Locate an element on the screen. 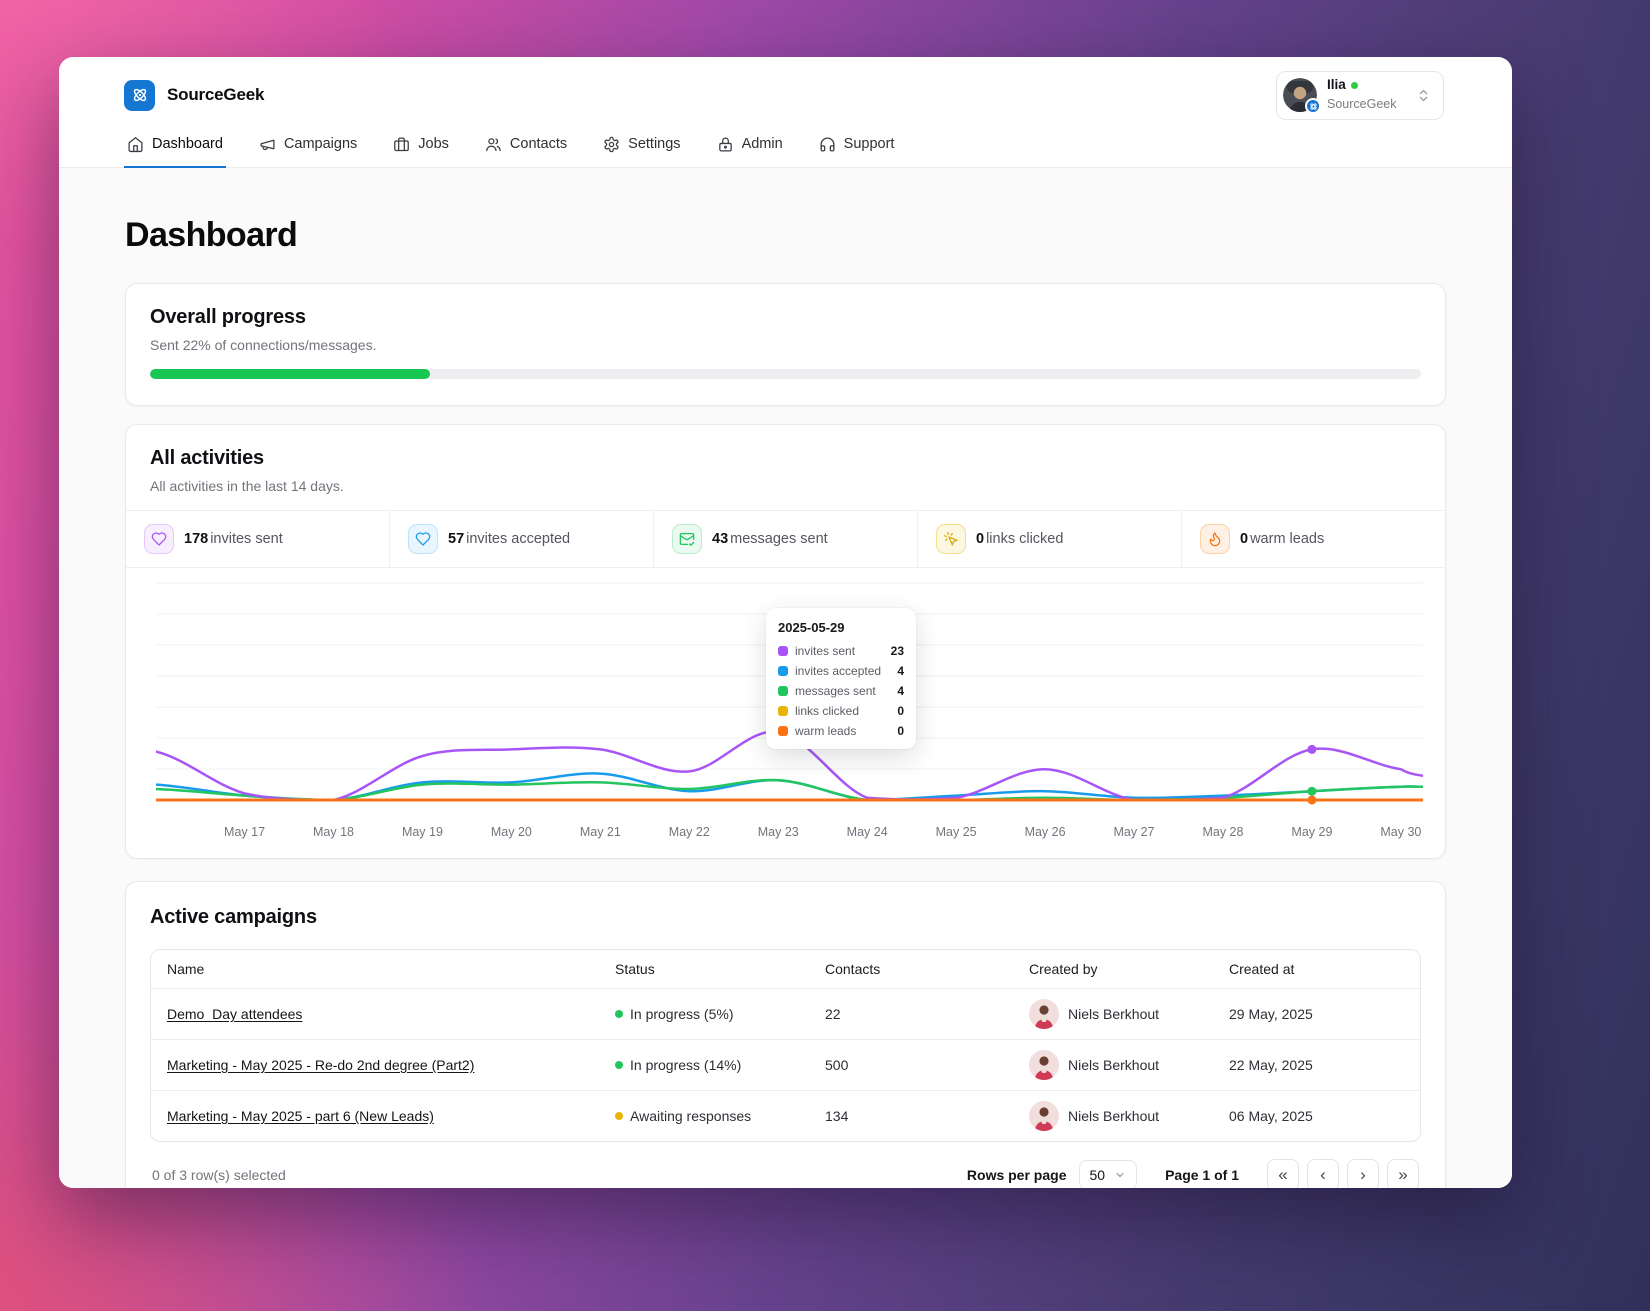  campaign-link: Demo_Day attendees is located at coordinates (235, 1013).